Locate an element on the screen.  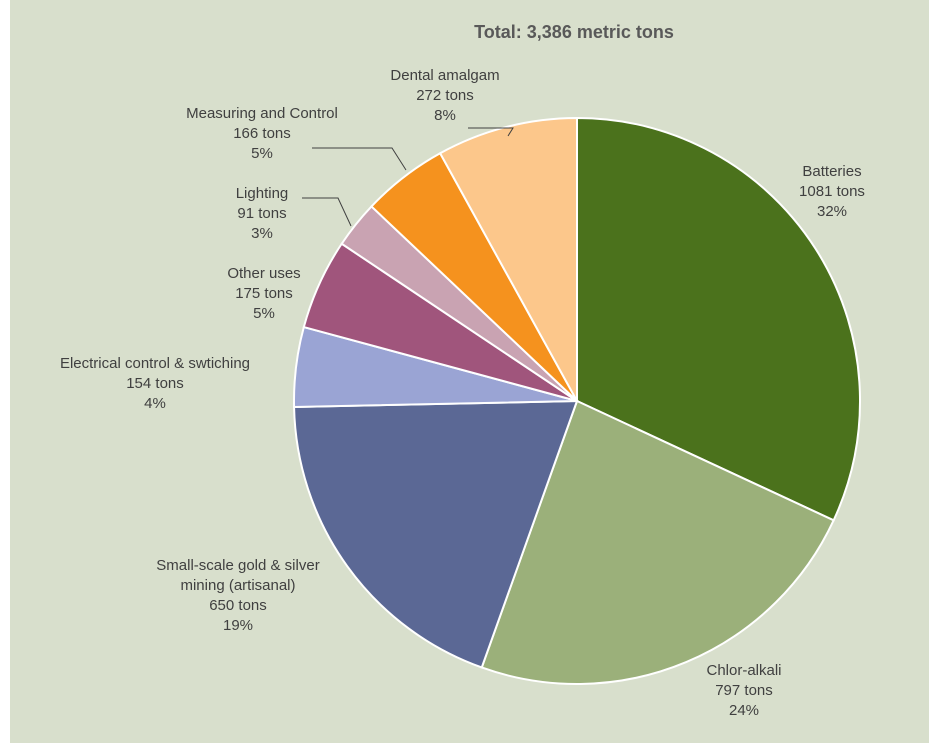
slice-label-line: mining (artisanal) is located at coordinates (237, 585).